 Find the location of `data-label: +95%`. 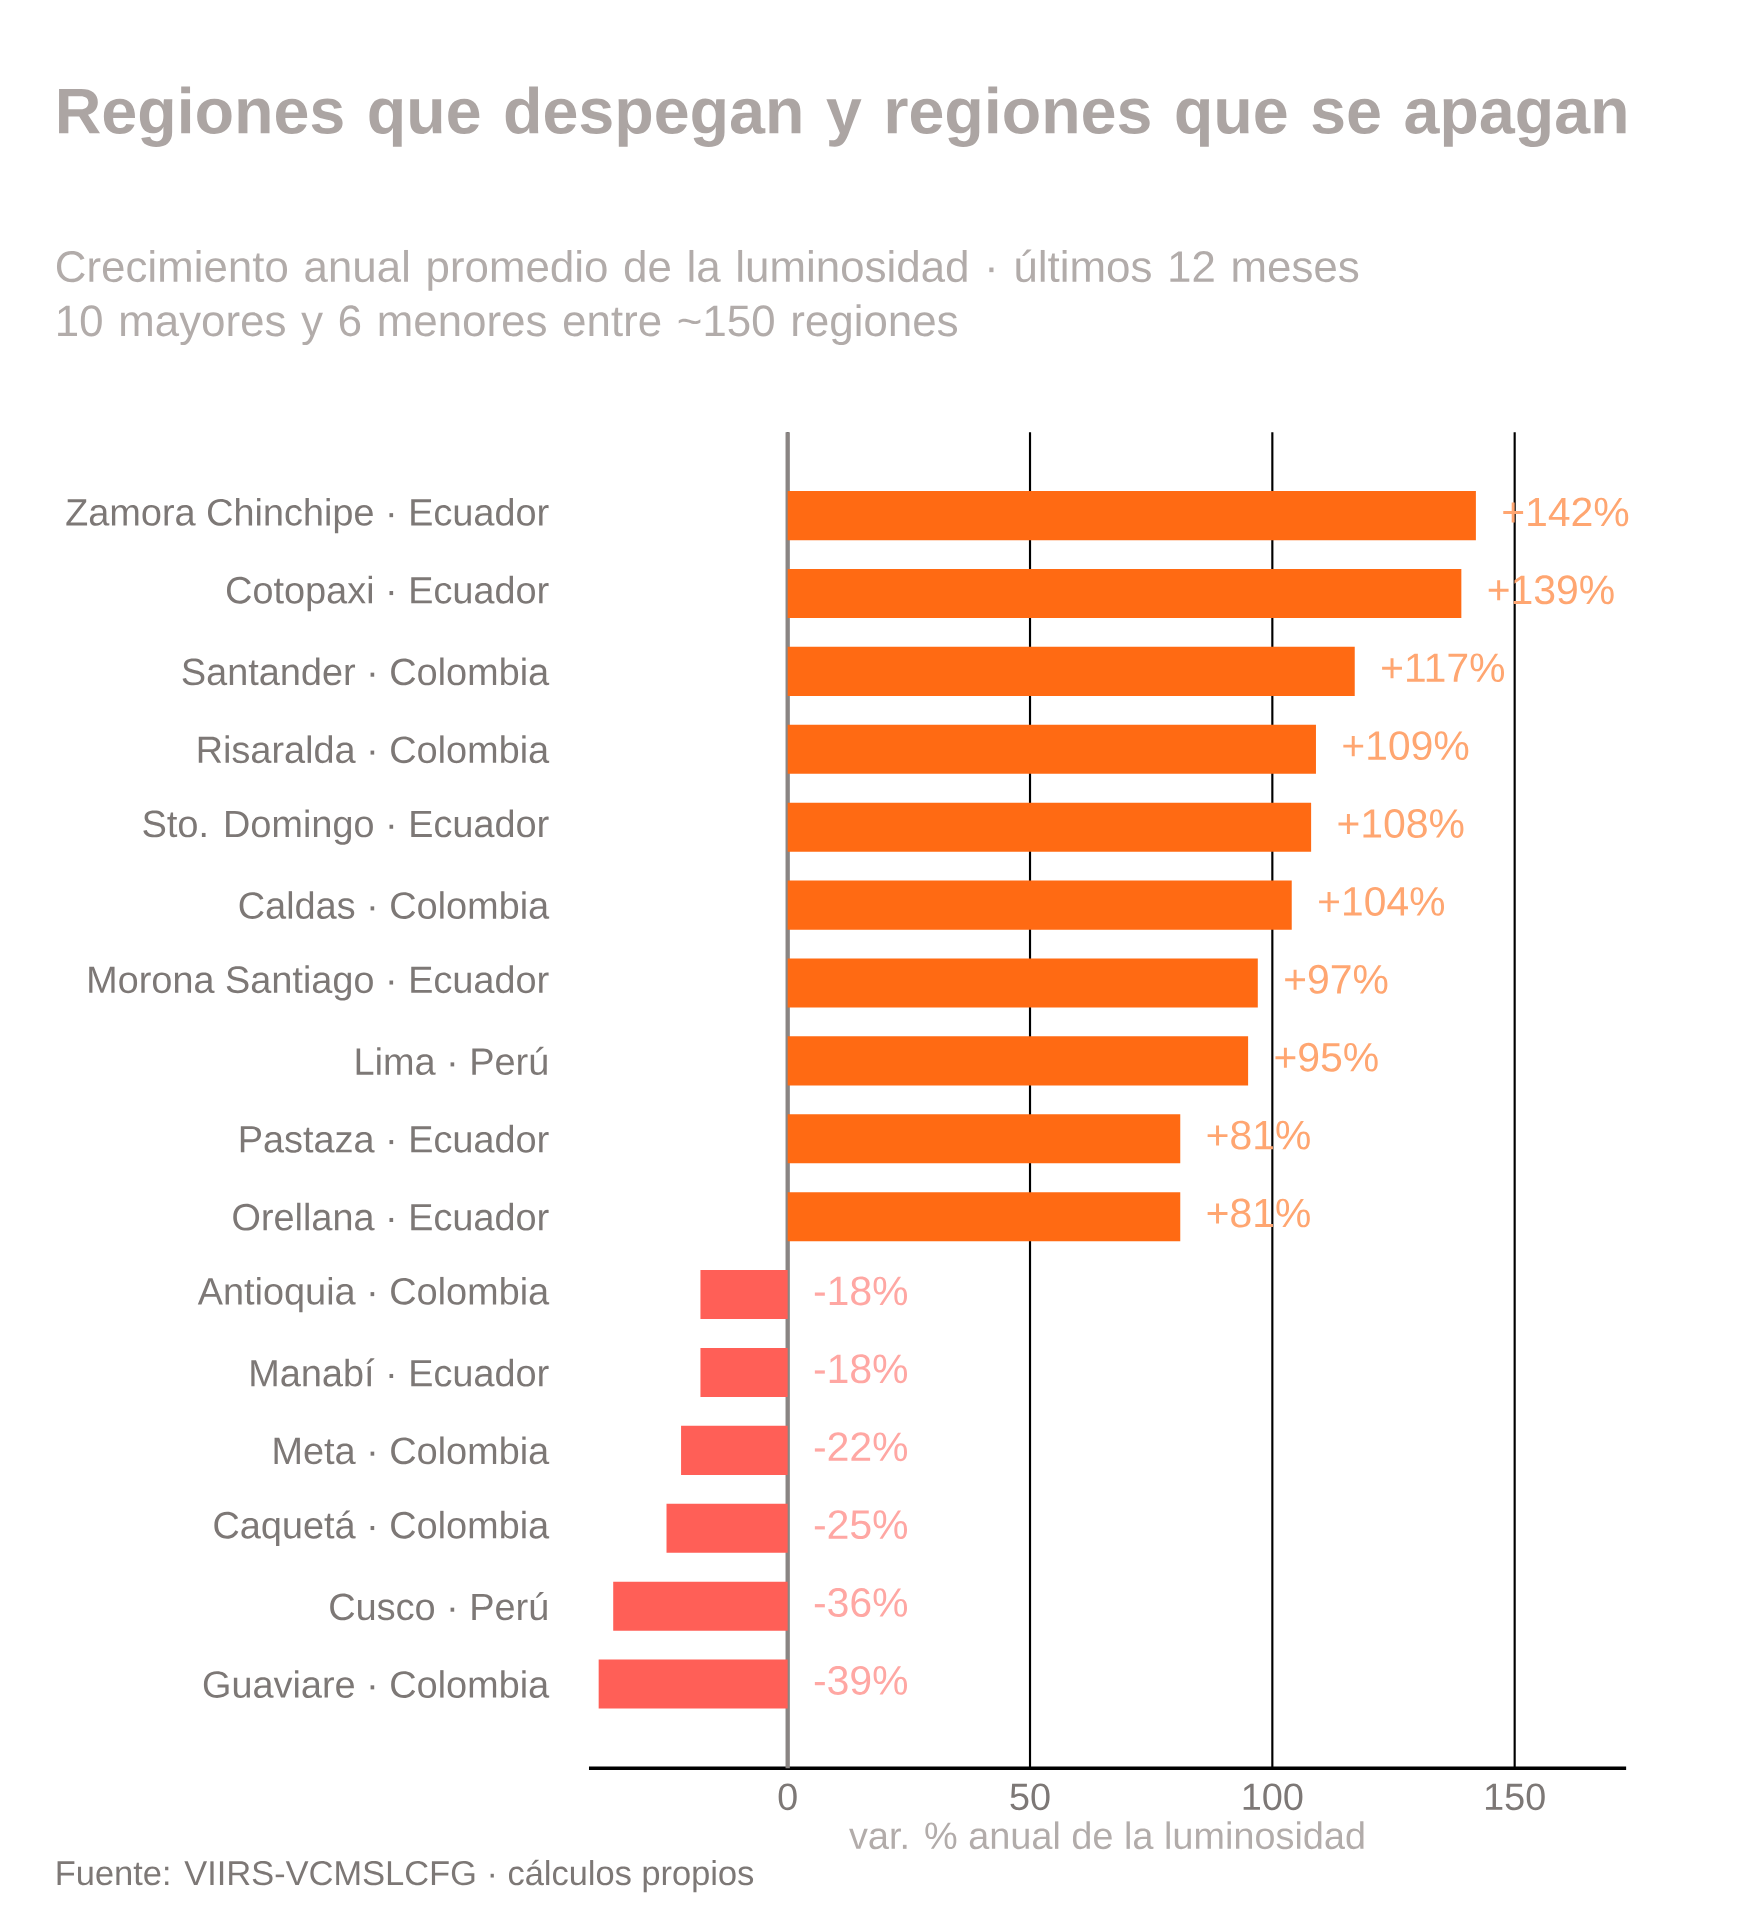

data-label: +95% is located at coordinates (1326, 1057).